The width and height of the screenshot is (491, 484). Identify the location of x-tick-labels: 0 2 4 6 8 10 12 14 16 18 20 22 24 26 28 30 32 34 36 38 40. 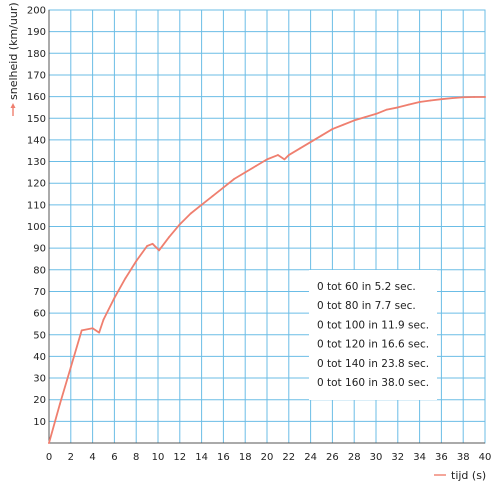
(268, 457).